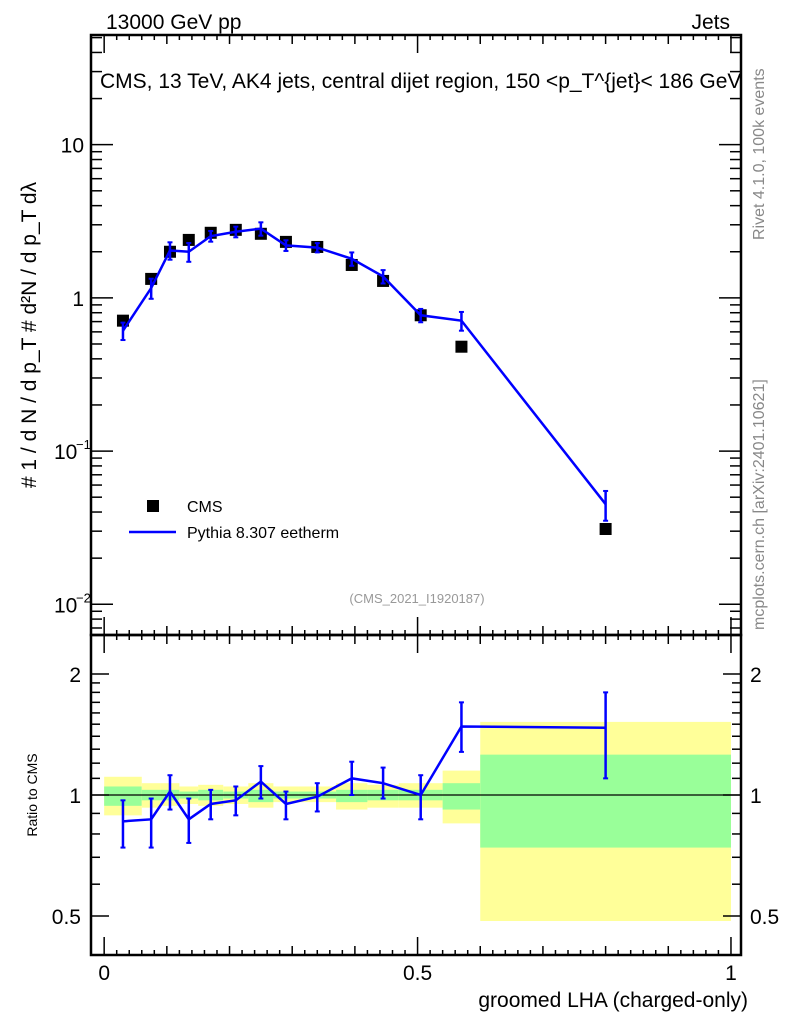 This screenshot has width=786, height=1024. I want to click on legend-marker-cms, so click(153, 506).